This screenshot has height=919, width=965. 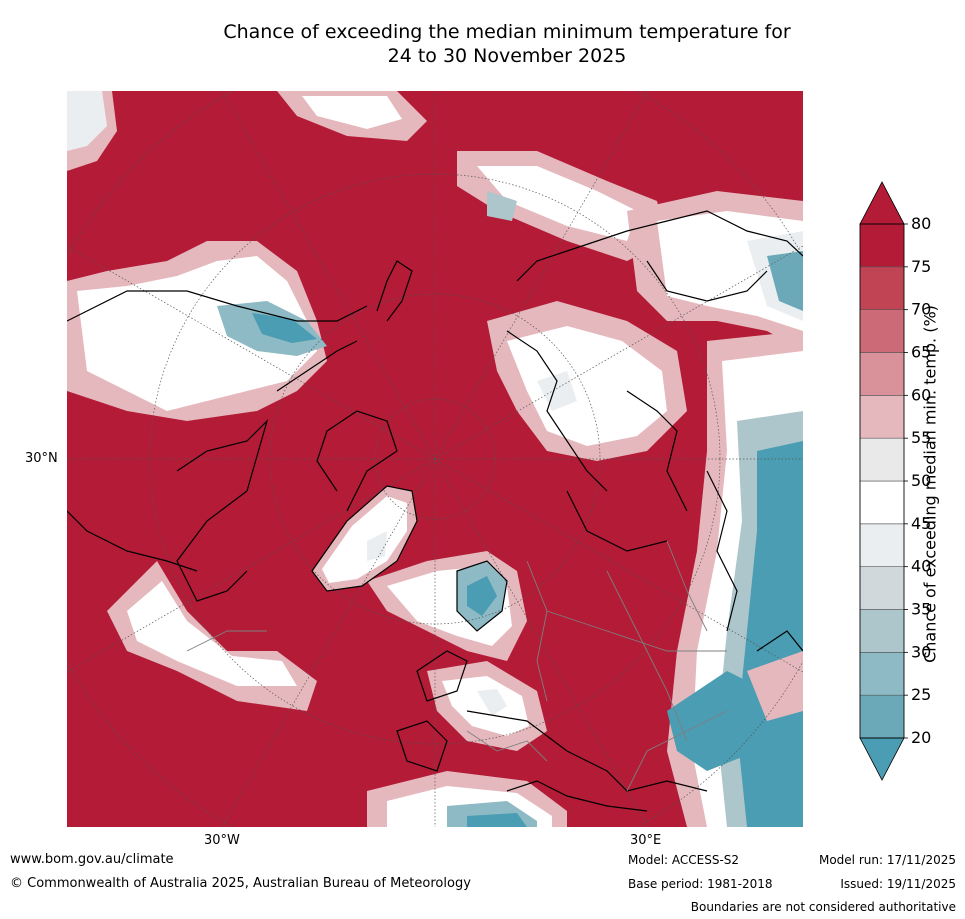 I want to click on colorbar-extend-low, so click(x=882, y=759).